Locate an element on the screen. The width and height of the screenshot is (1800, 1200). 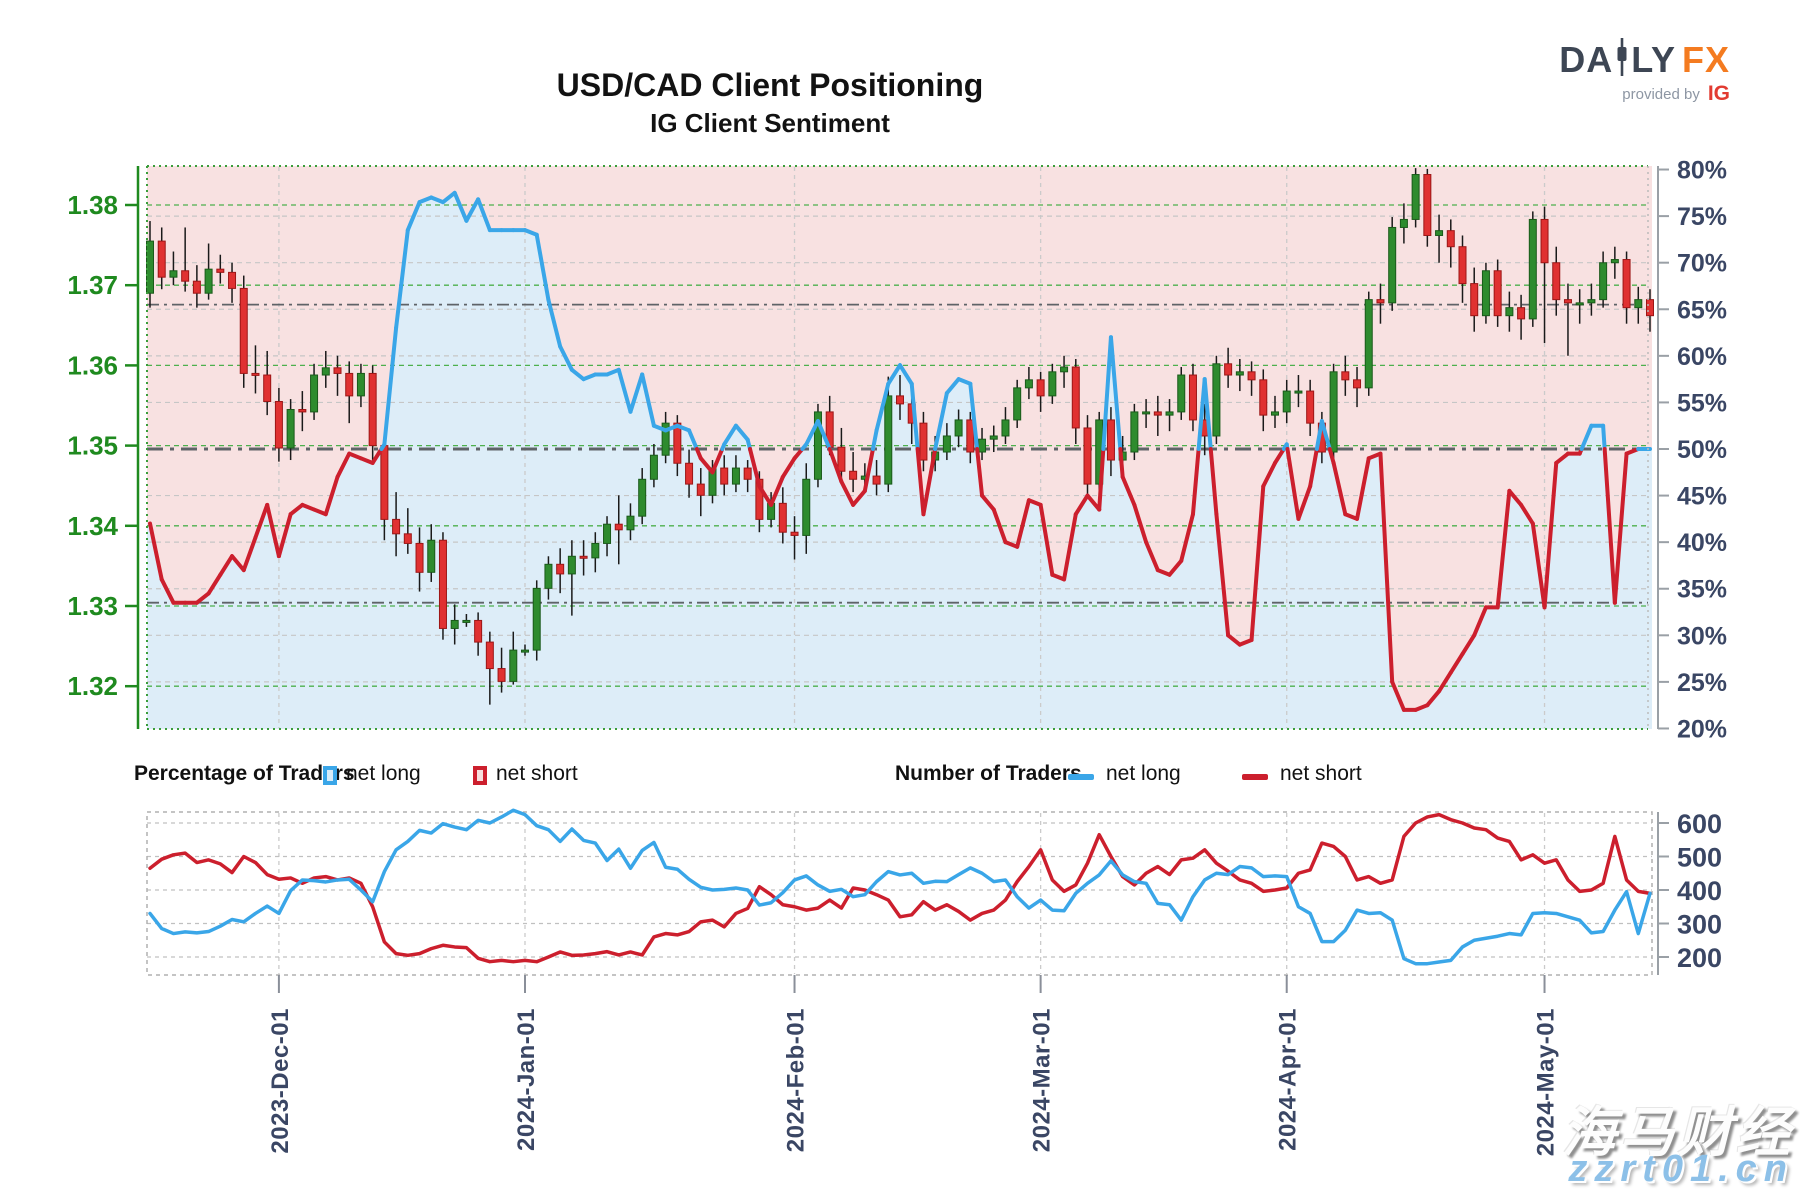
ig-logo: IG is located at coordinates (1718, 93).